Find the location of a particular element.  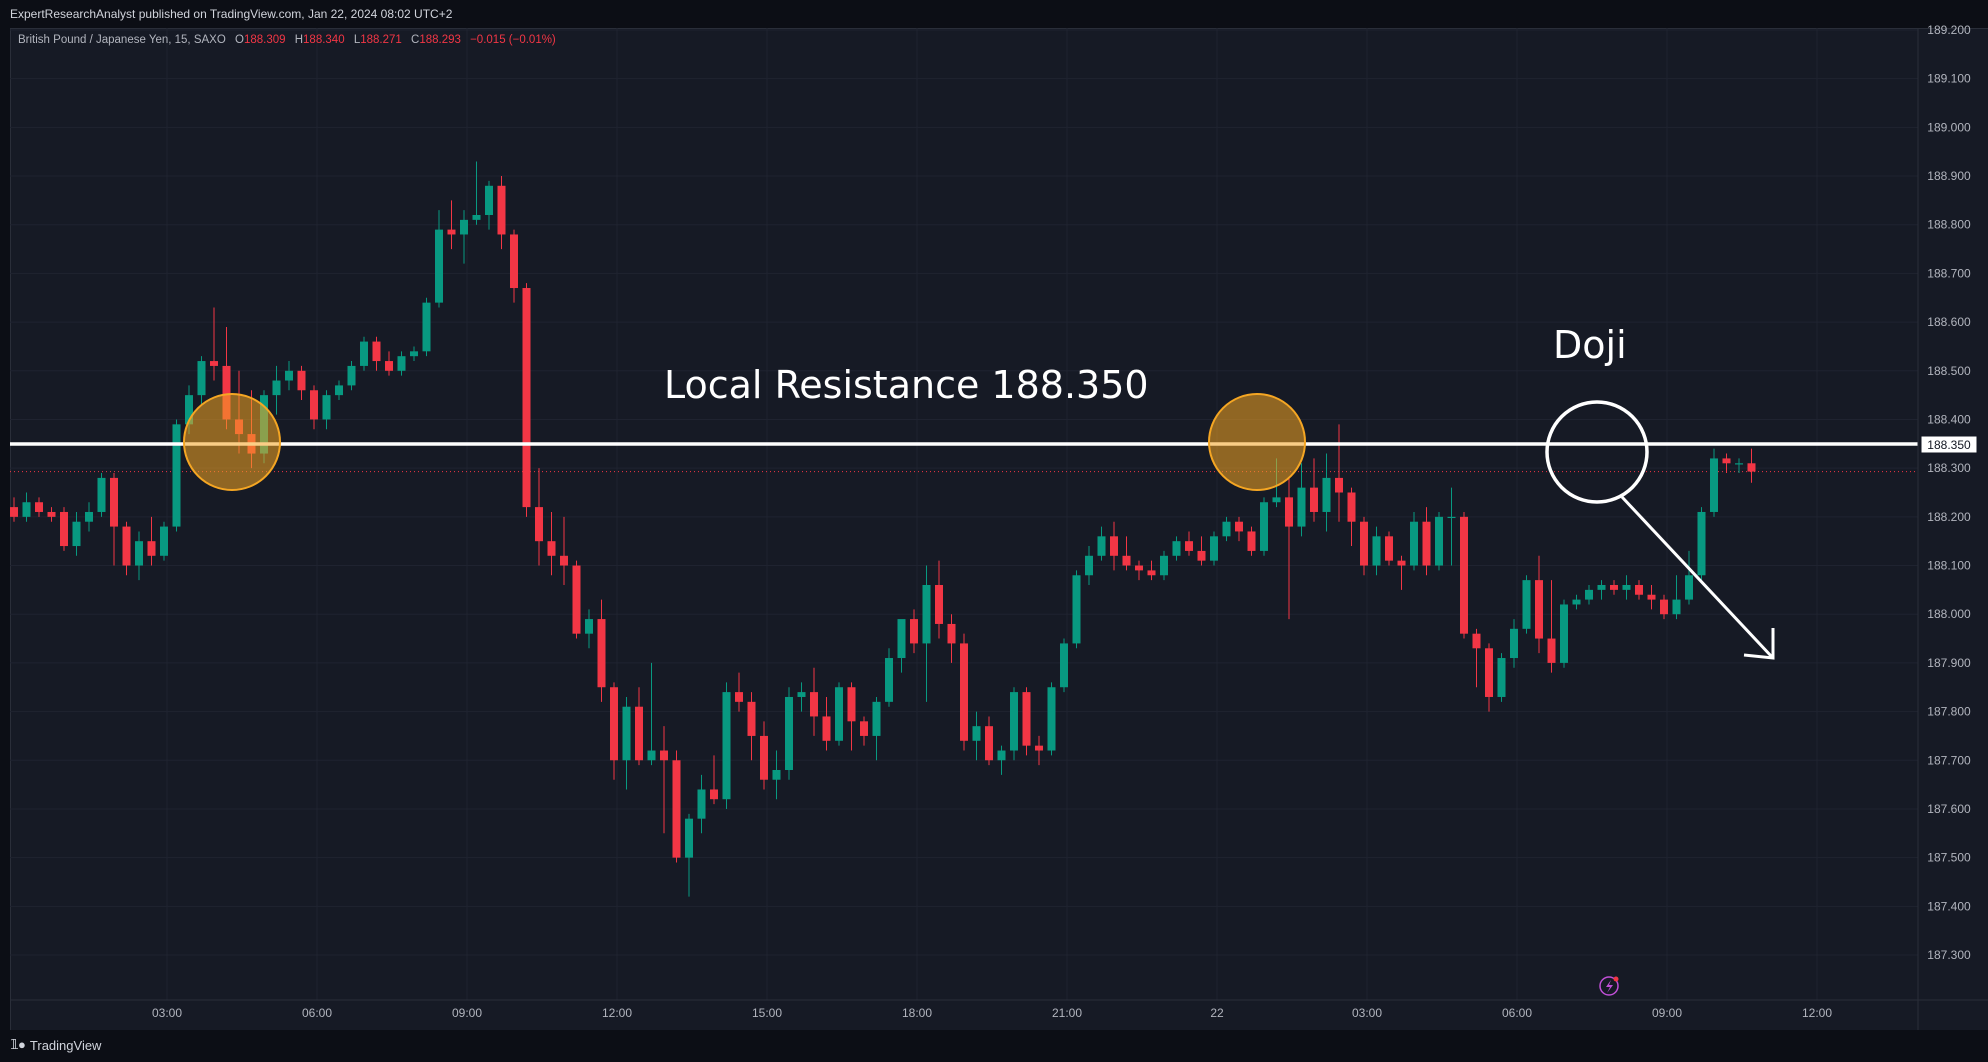

tradingview-brand: 𝟙● TradingView is located at coordinates (55, 1045).